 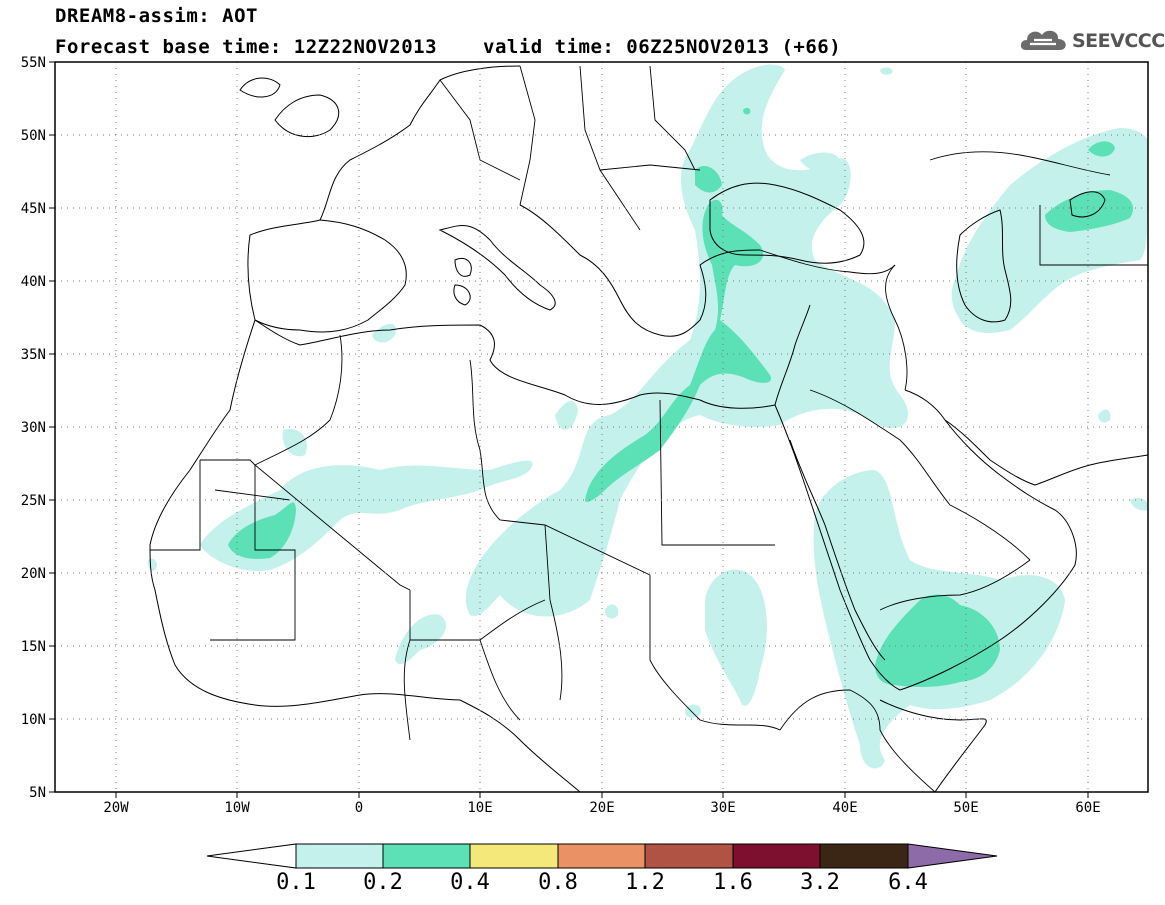 What do you see at coordinates (1038, 208) in the screenshot?
I see `border-kazakh` at bounding box center [1038, 208].